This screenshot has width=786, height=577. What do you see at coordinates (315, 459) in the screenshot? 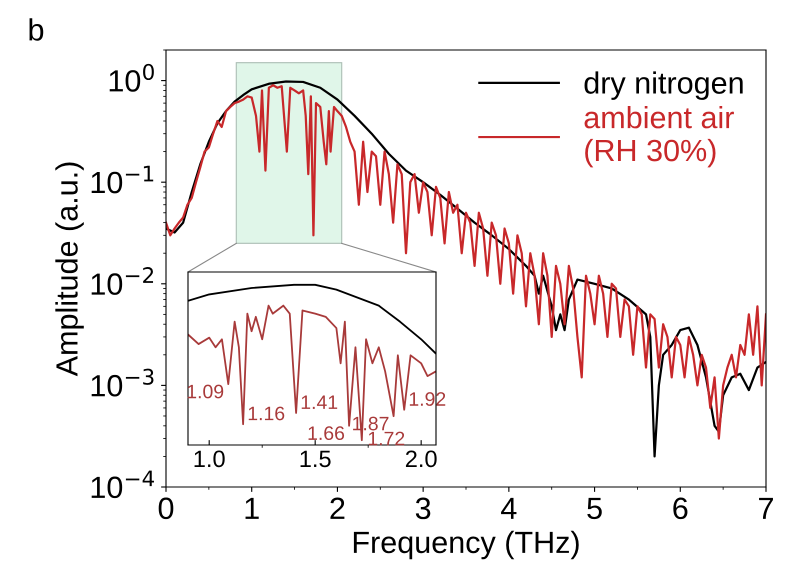
I see `x-tick-label: 1.5` at bounding box center [315, 459].